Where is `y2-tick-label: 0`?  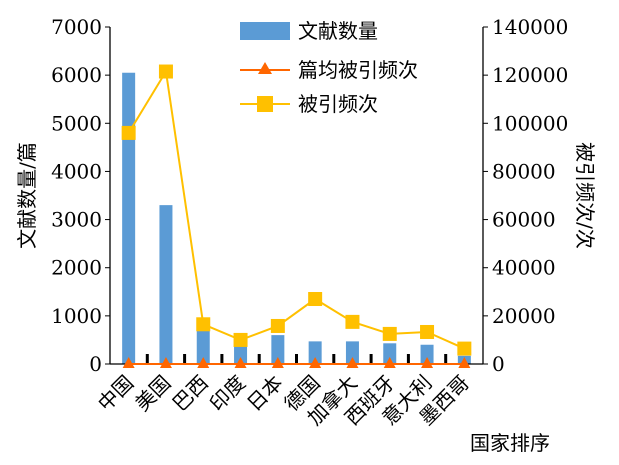 y2-tick-label: 0 is located at coordinates (498, 364).